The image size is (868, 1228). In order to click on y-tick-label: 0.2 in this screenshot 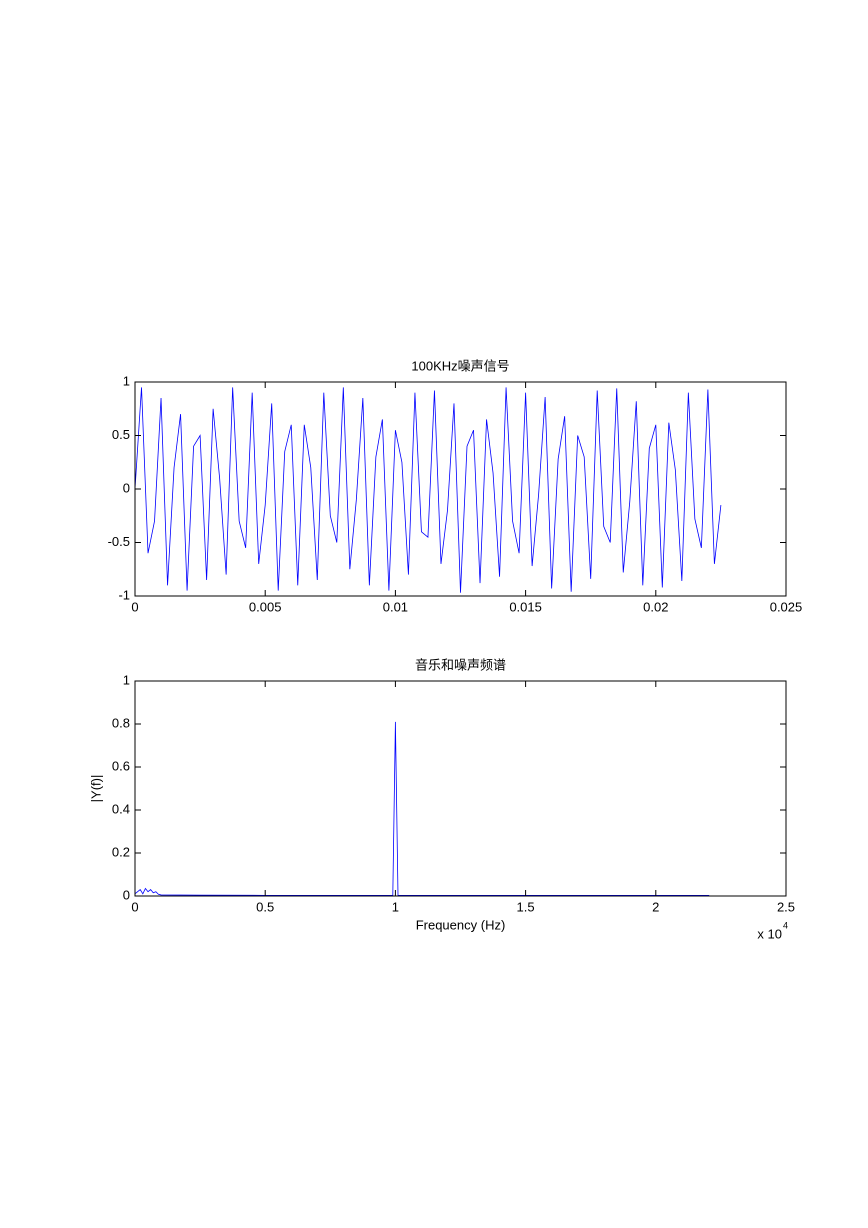, I will do `click(121, 851)`.